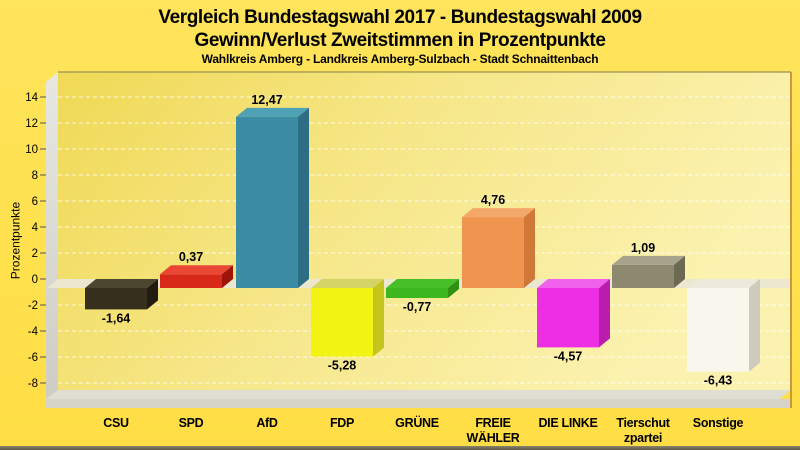 Image resolution: width=800 pixels, height=450 pixels. I want to click on x-axis-label-freie-waehler: WÄHLER, so click(492, 437).